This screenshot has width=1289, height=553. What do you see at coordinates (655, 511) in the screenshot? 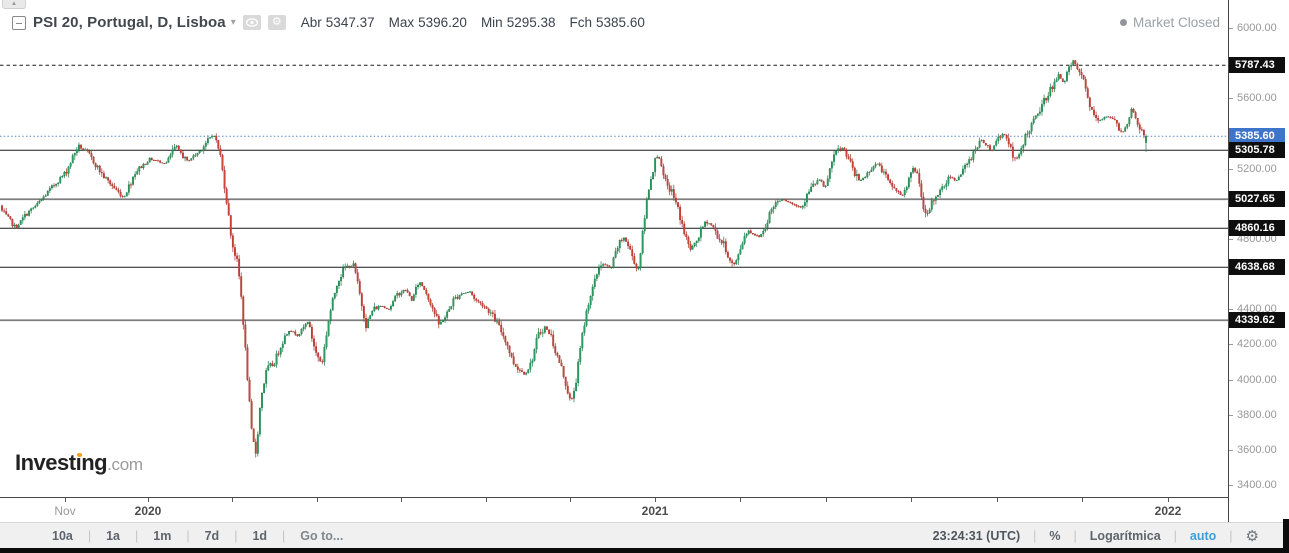
I see `time-axis-label: 2021` at bounding box center [655, 511].